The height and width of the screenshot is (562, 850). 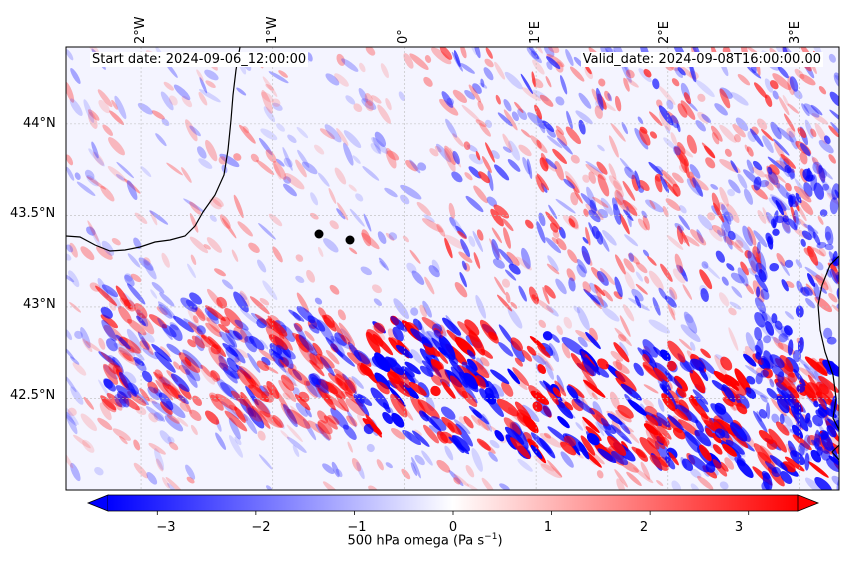 I want to click on lon-label-0: 0°, so click(x=403, y=36).